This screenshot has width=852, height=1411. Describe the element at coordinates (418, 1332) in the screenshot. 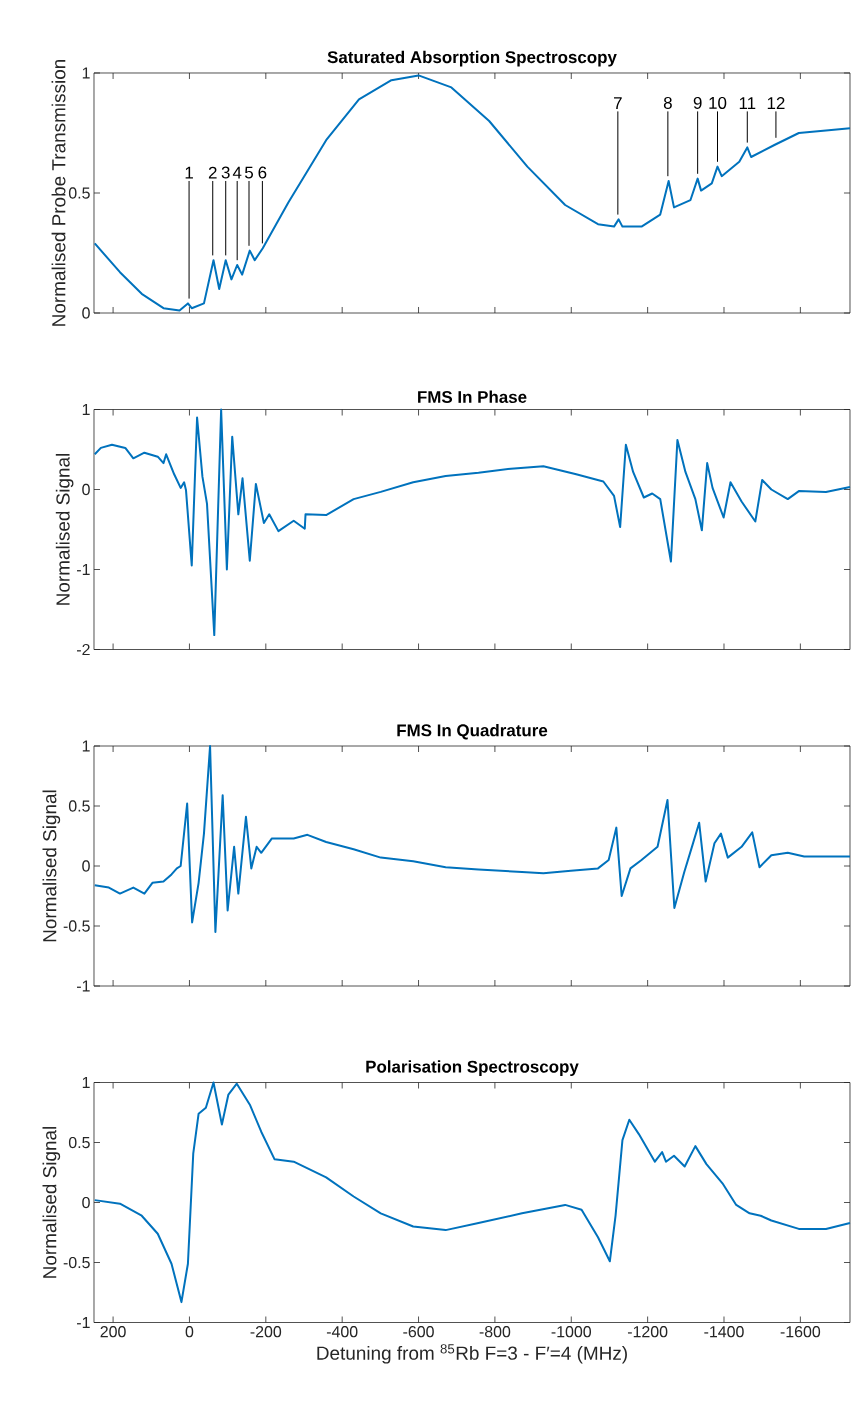

I see `x-tick-label: -600` at that location.